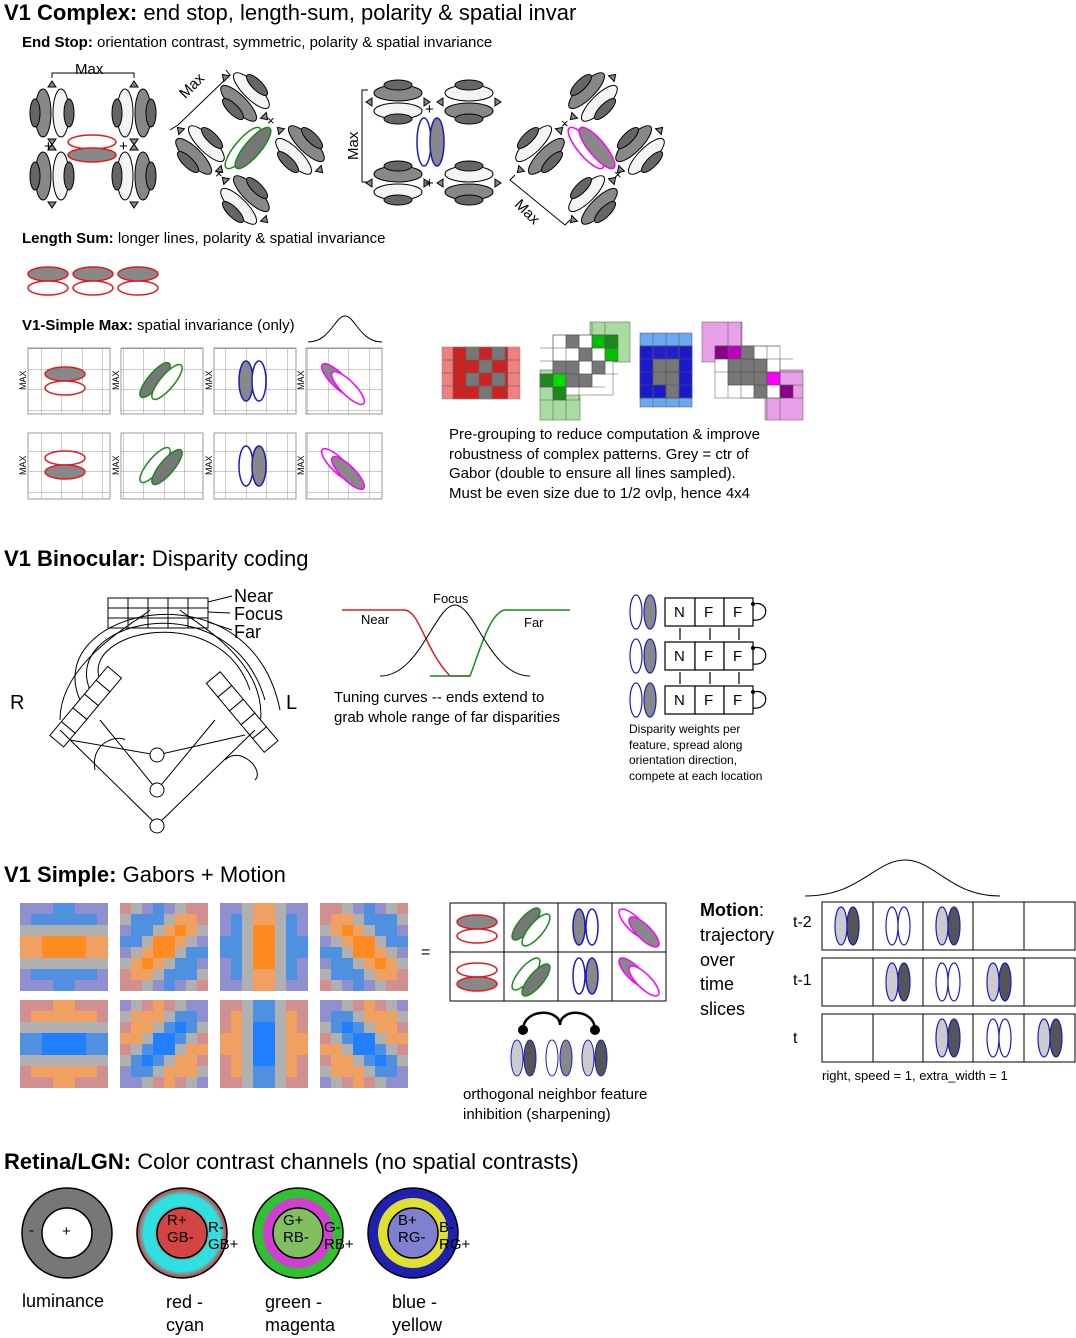 This screenshot has width=1076, height=1338. I want to click on disparity-weight-rows, so click(698, 656).